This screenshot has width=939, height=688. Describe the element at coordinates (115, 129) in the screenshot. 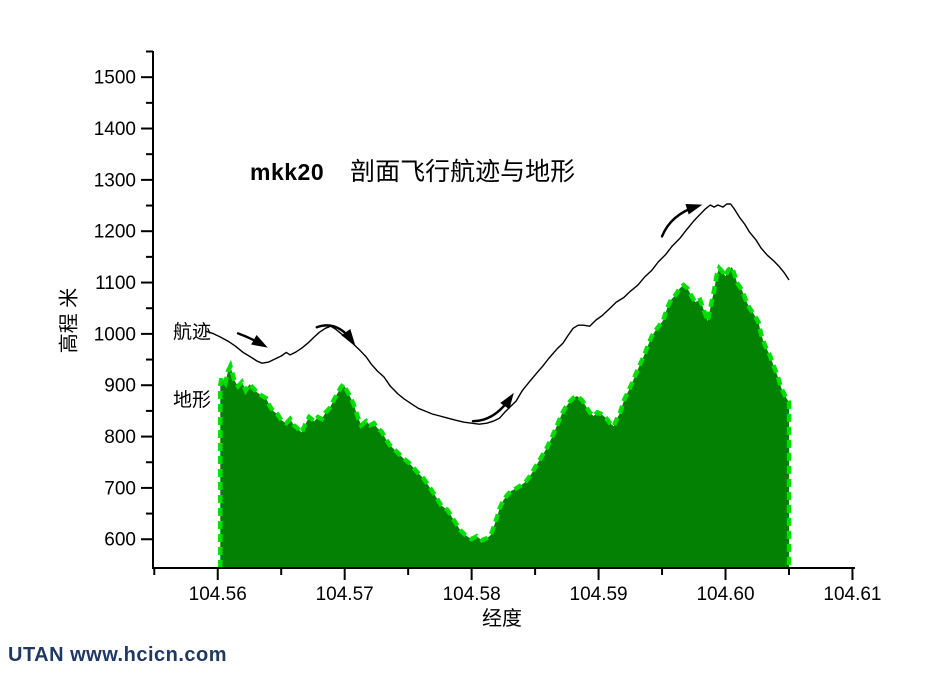

I see `y-tick-label: 1400` at that location.